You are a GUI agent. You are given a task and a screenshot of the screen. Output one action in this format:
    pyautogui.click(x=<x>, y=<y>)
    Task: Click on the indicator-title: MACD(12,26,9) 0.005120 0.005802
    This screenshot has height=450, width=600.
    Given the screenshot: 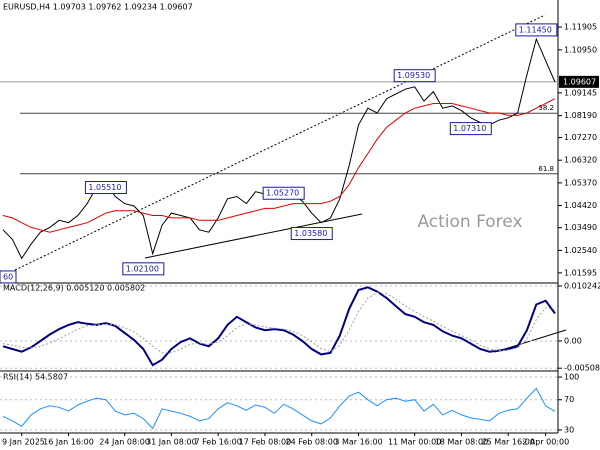 What is the action you would take?
    pyautogui.click(x=74, y=288)
    